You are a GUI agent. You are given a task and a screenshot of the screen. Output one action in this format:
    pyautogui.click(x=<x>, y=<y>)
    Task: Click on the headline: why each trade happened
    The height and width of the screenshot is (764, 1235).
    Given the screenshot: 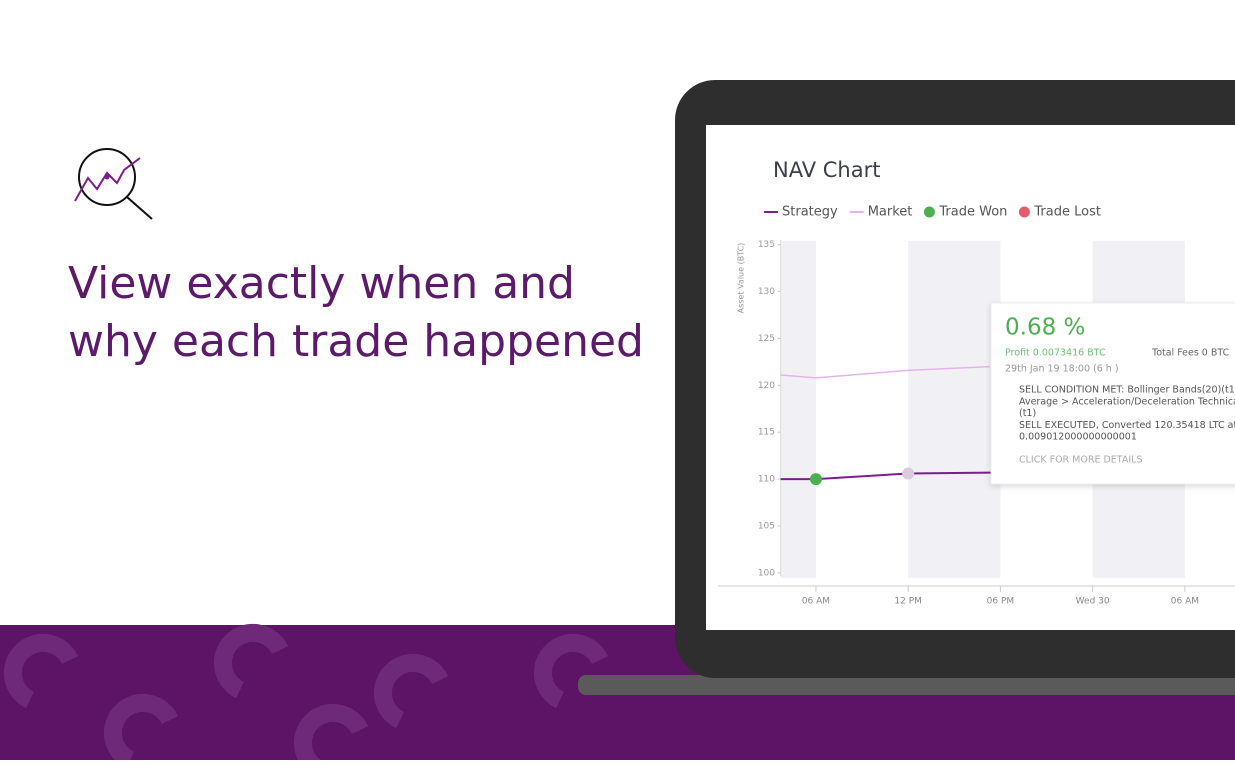 What is the action you would take?
    pyautogui.click(x=356, y=341)
    